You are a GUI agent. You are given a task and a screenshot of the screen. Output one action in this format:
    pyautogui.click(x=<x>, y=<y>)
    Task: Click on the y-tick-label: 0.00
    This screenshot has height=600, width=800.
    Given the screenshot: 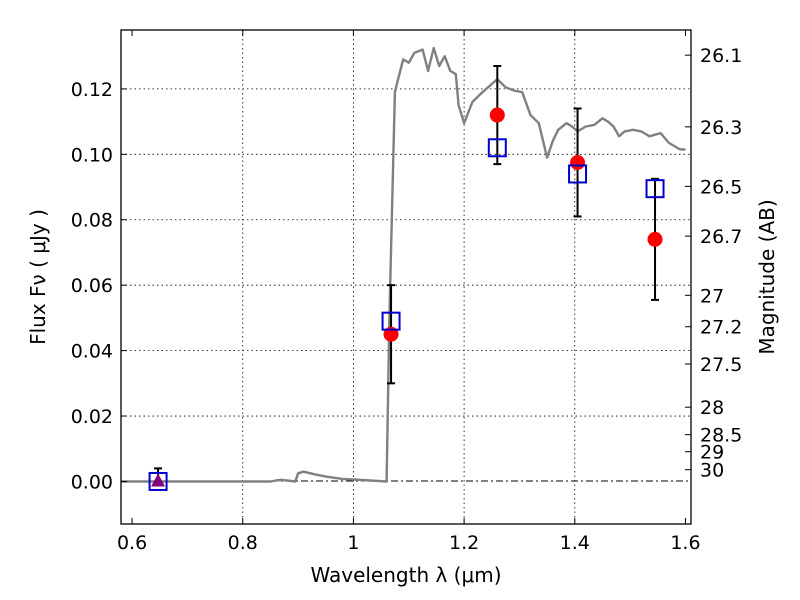 What is the action you would take?
    pyautogui.click(x=92, y=482)
    